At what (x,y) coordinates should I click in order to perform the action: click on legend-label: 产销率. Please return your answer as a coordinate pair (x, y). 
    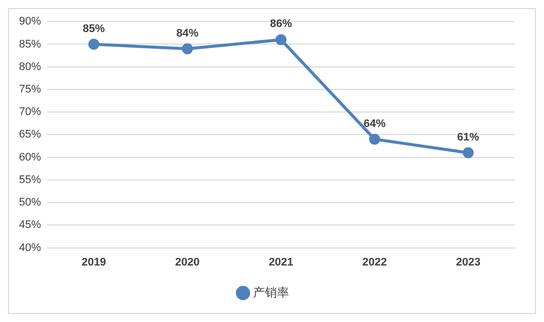
    Looking at the image, I should click on (271, 292).